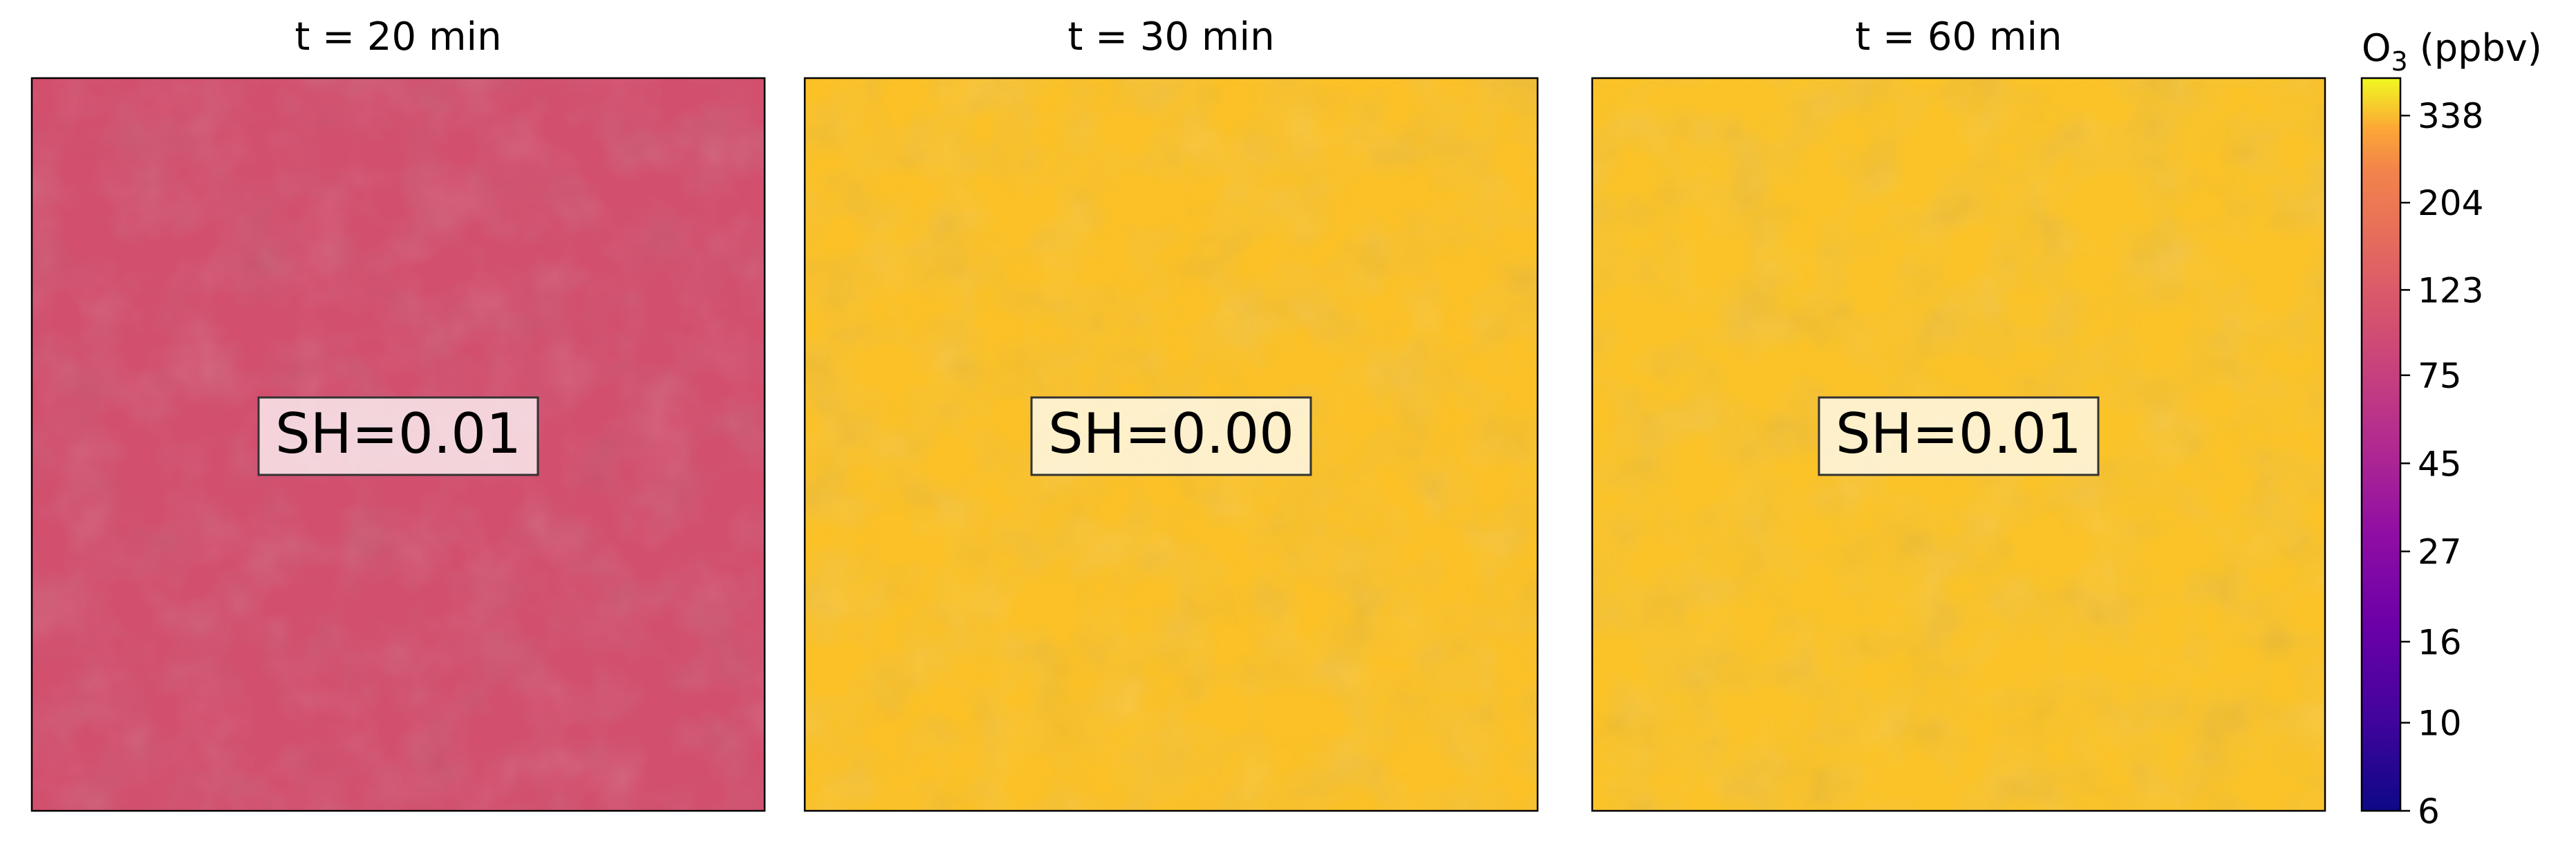  Describe the element at coordinates (2440, 376) in the screenshot. I see `colorbar-tick-label: 75` at that location.